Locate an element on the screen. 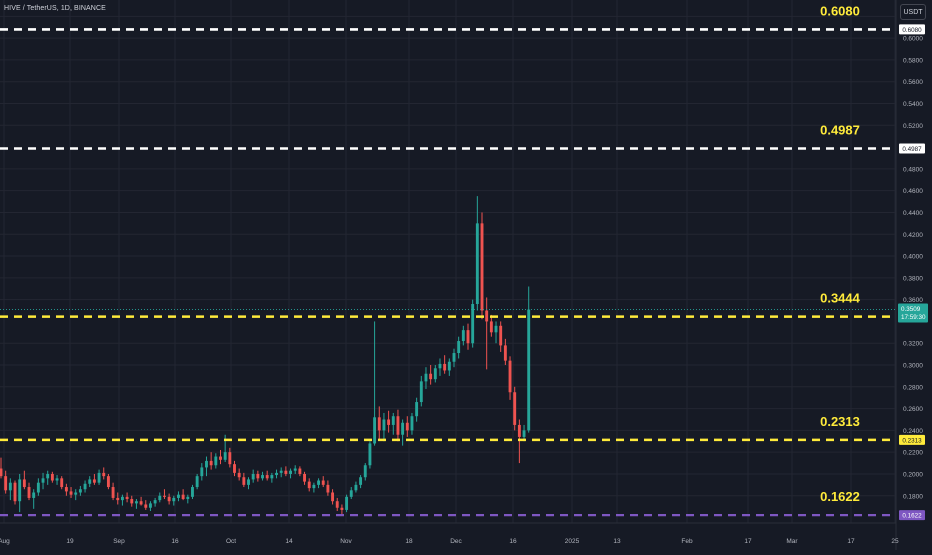 The image size is (932, 555). currency-button: USDT is located at coordinates (913, 12).